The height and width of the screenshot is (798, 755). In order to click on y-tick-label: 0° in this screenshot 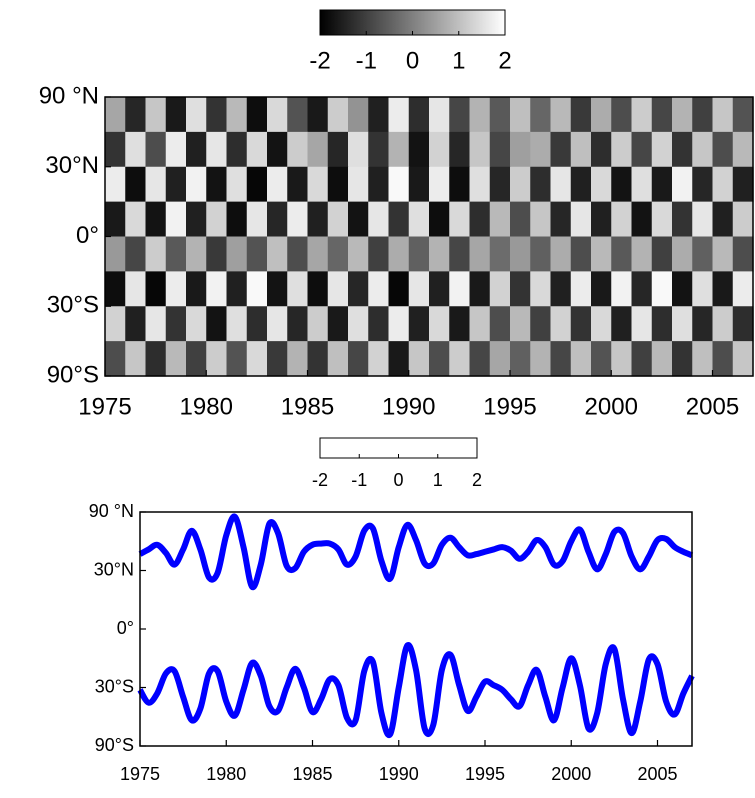, I will do `click(87, 235)`.